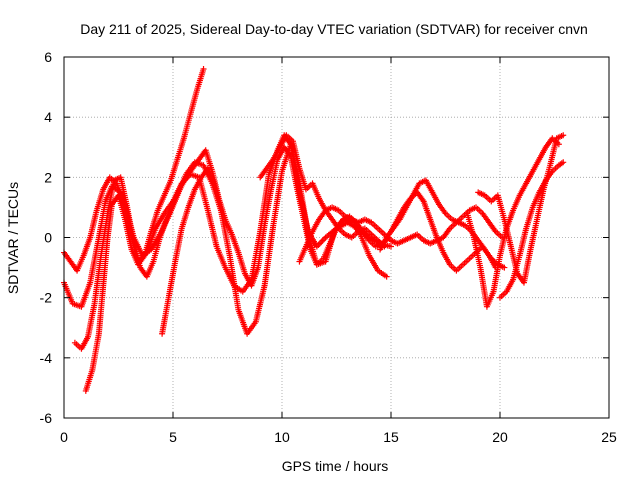 This screenshot has width=640, height=480. What do you see at coordinates (391, 437) in the screenshot?
I see `x-tick-label: 15` at bounding box center [391, 437].